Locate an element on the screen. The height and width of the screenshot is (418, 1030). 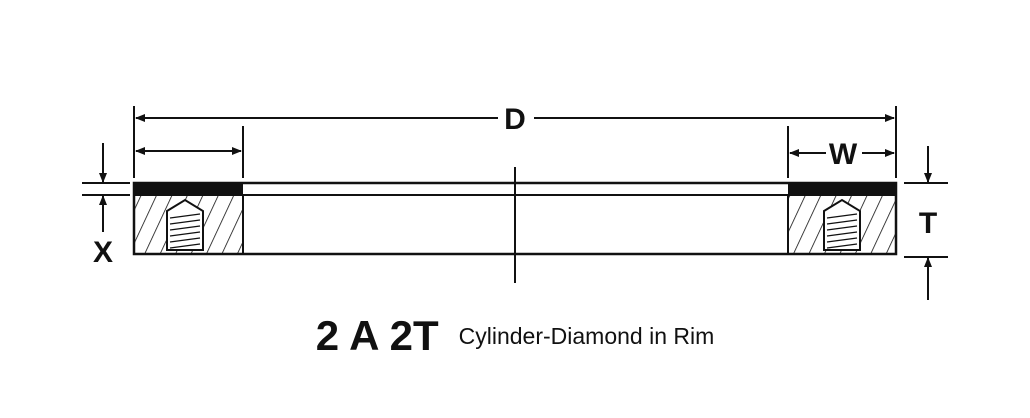
dimension-label-d: D is located at coordinates (515, 119).